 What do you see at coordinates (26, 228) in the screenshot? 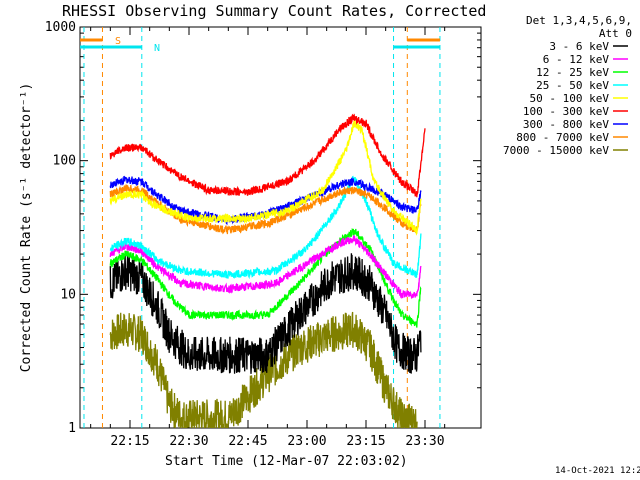
I see `y-axis-label: Corrected Count Rate (s⁻¹ detector⁻¹)` at bounding box center [26, 228].